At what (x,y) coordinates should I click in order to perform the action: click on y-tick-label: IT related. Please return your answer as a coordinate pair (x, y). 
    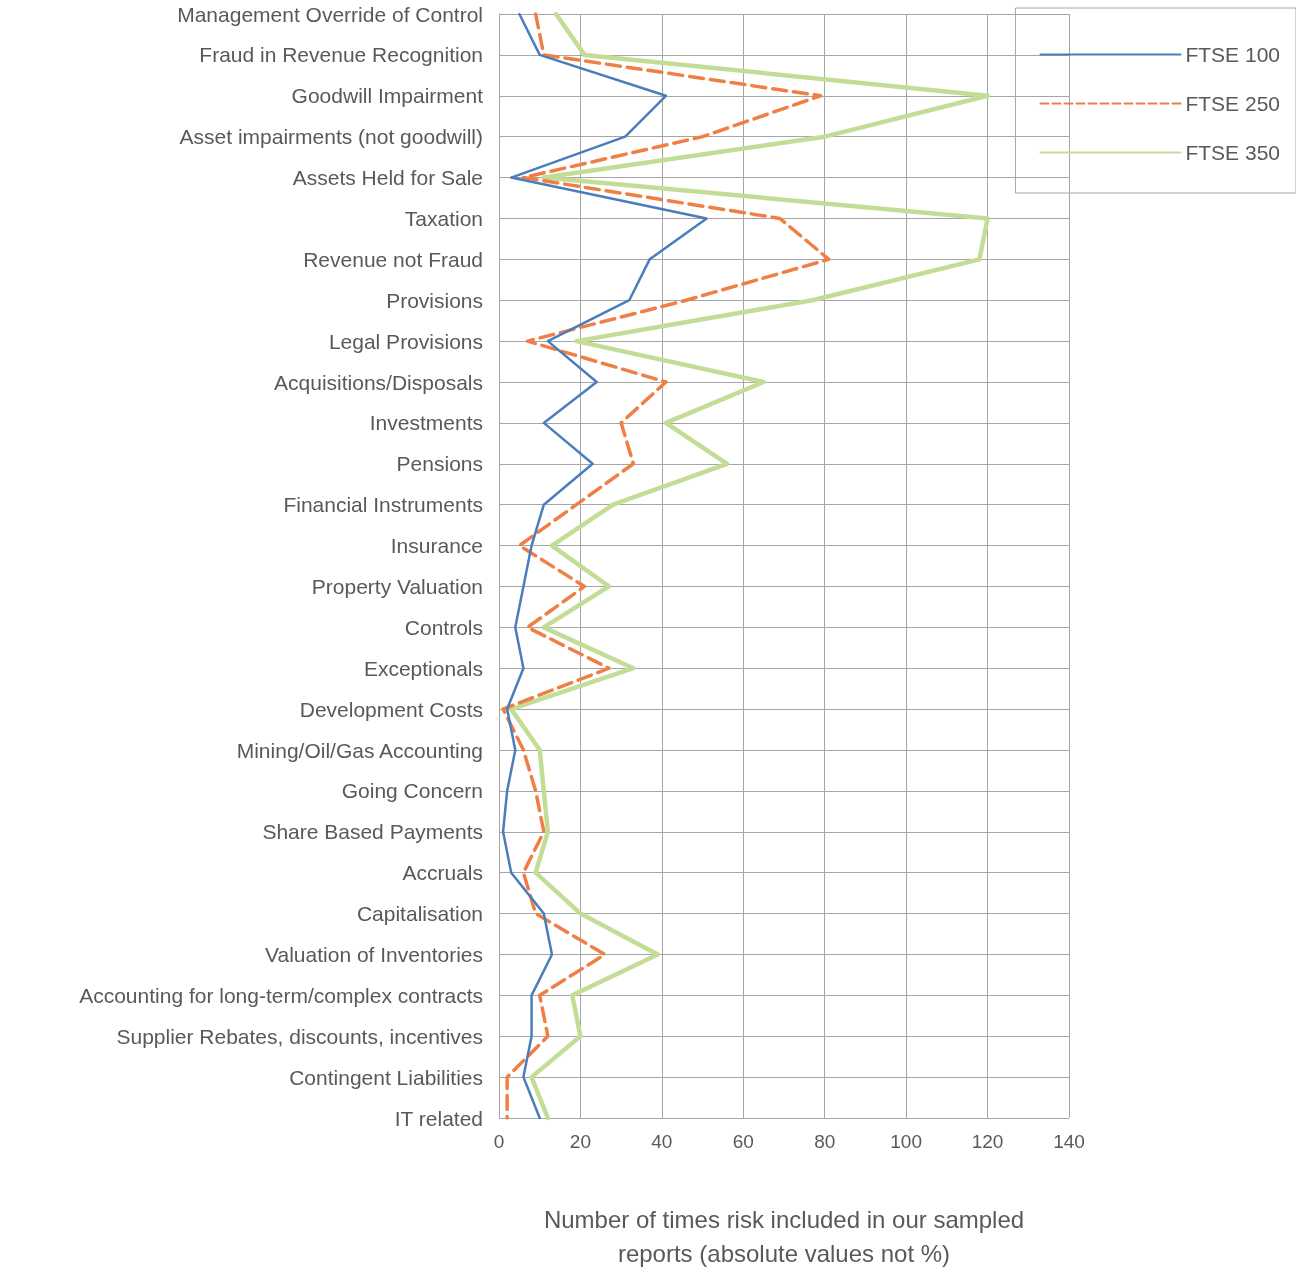
    Looking at the image, I should click on (438, 1118).